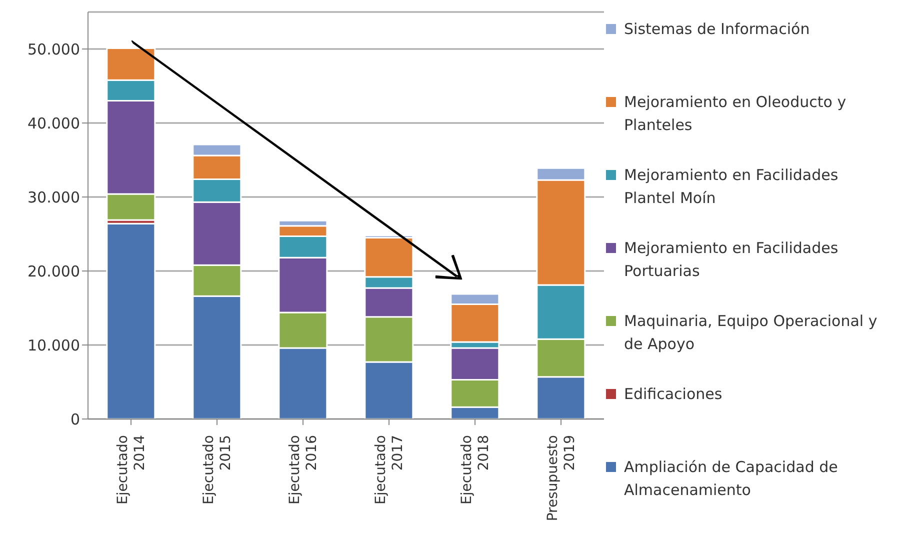  What do you see at coordinates (54, 123) in the screenshot?
I see `y-tick-label: 40.000` at bounding box center [54, 123].